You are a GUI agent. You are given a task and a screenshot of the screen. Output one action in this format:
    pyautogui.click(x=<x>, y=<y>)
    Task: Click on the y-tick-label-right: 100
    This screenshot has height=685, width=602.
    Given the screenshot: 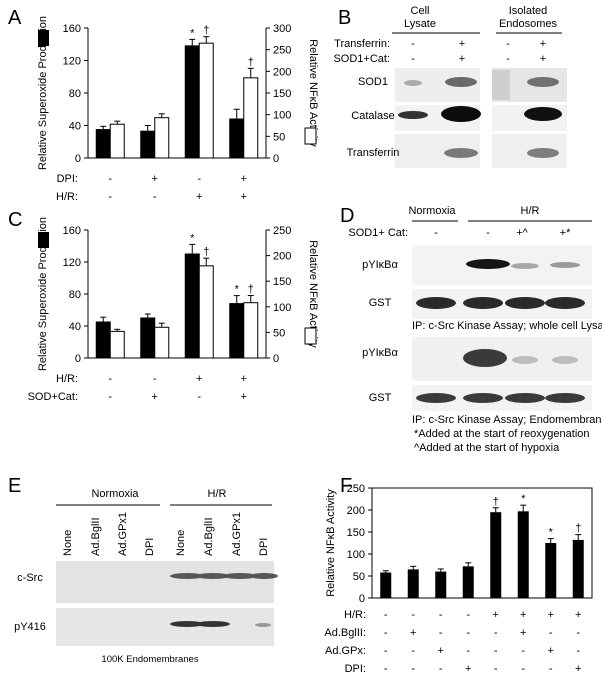 What is the action you would take?
    pyautogui.click(x=282, y=116)
    